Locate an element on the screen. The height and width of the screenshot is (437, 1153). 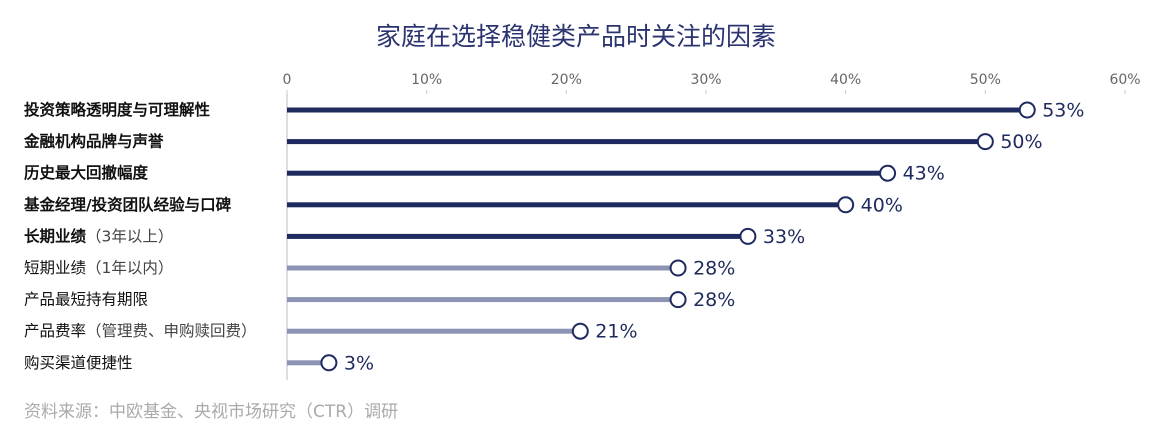
value-label: 43% is located at coordinates (924, 174).